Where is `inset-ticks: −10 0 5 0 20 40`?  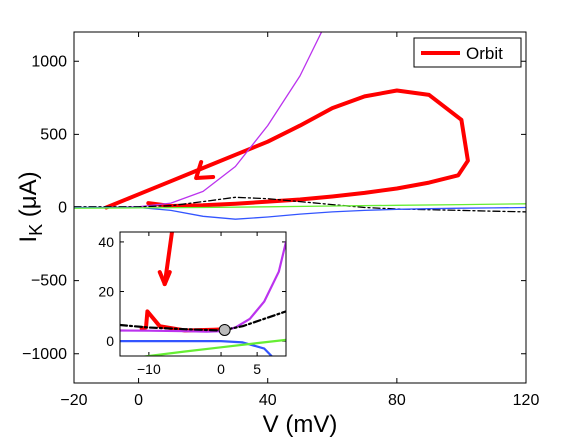 inset-ticks: −10 0 5 0 20 40 is located at coordinates (192, 304).